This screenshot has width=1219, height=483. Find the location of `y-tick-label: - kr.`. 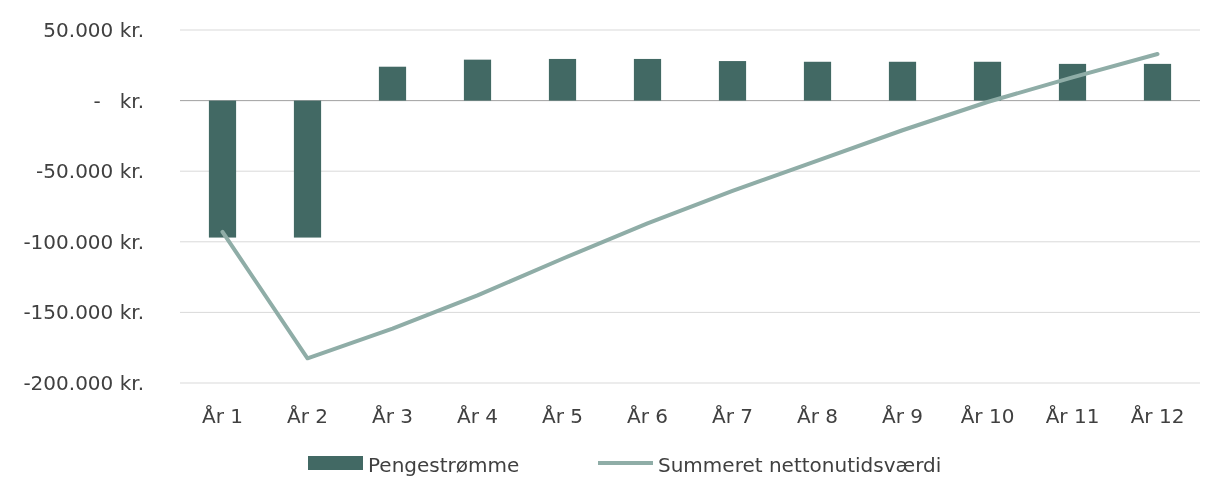

y-tick-label: - kr. is located at coordinates (118, 100).